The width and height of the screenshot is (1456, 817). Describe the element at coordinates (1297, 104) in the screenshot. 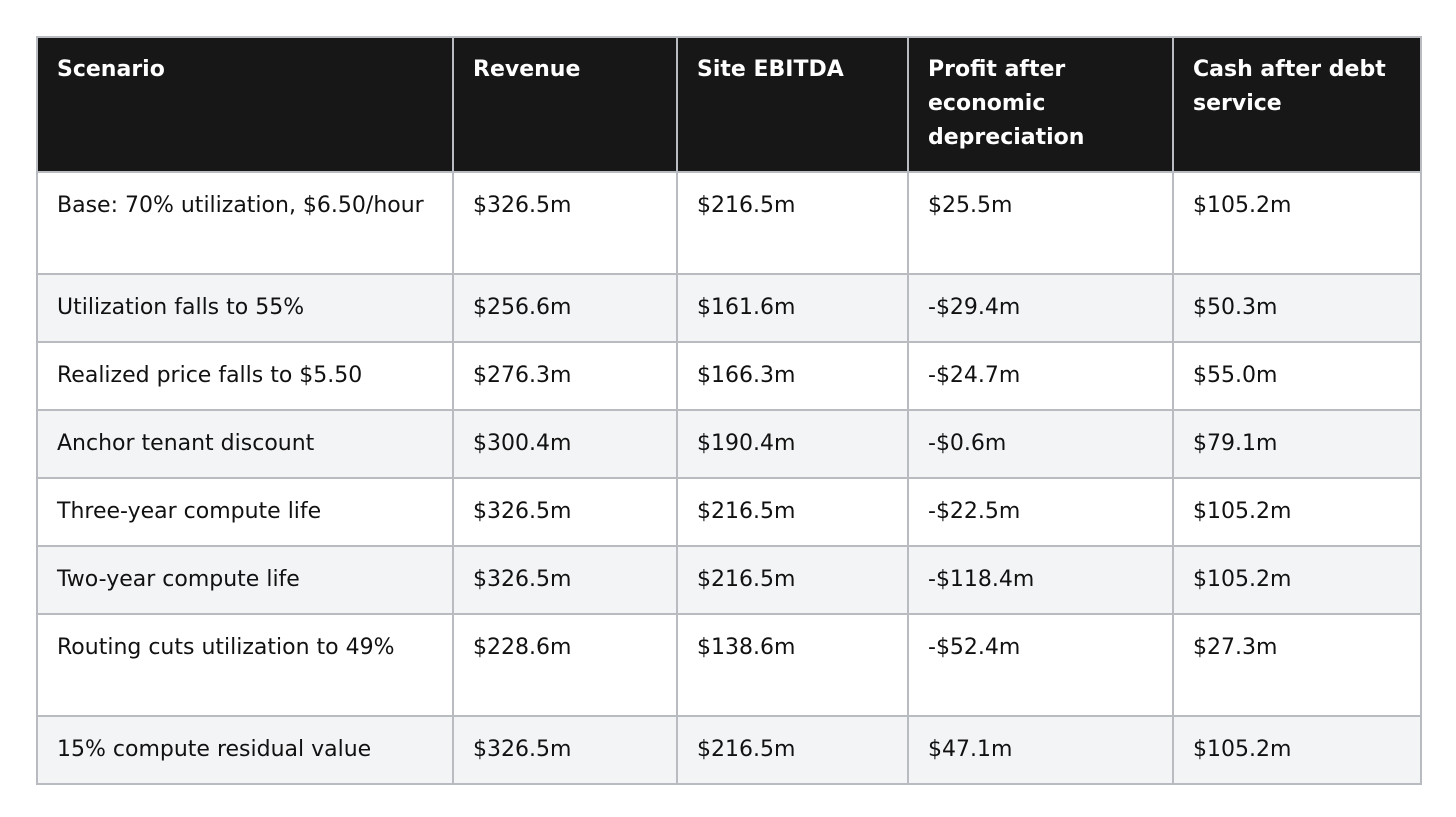

I see `header-cash-after-debt-service: Cash after debt service` at that location.